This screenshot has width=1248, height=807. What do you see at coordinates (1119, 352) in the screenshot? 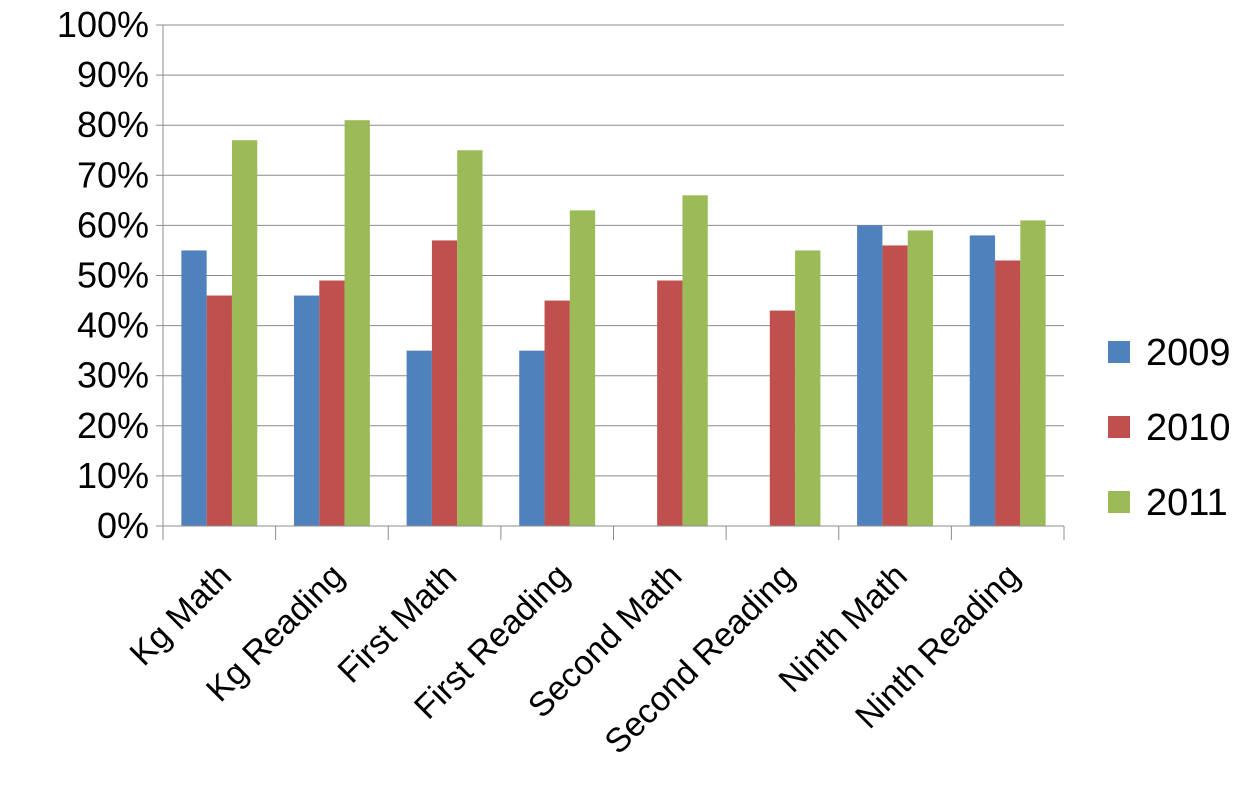
I see `legend-swatch-2009` at bounding box center [1119, 352].